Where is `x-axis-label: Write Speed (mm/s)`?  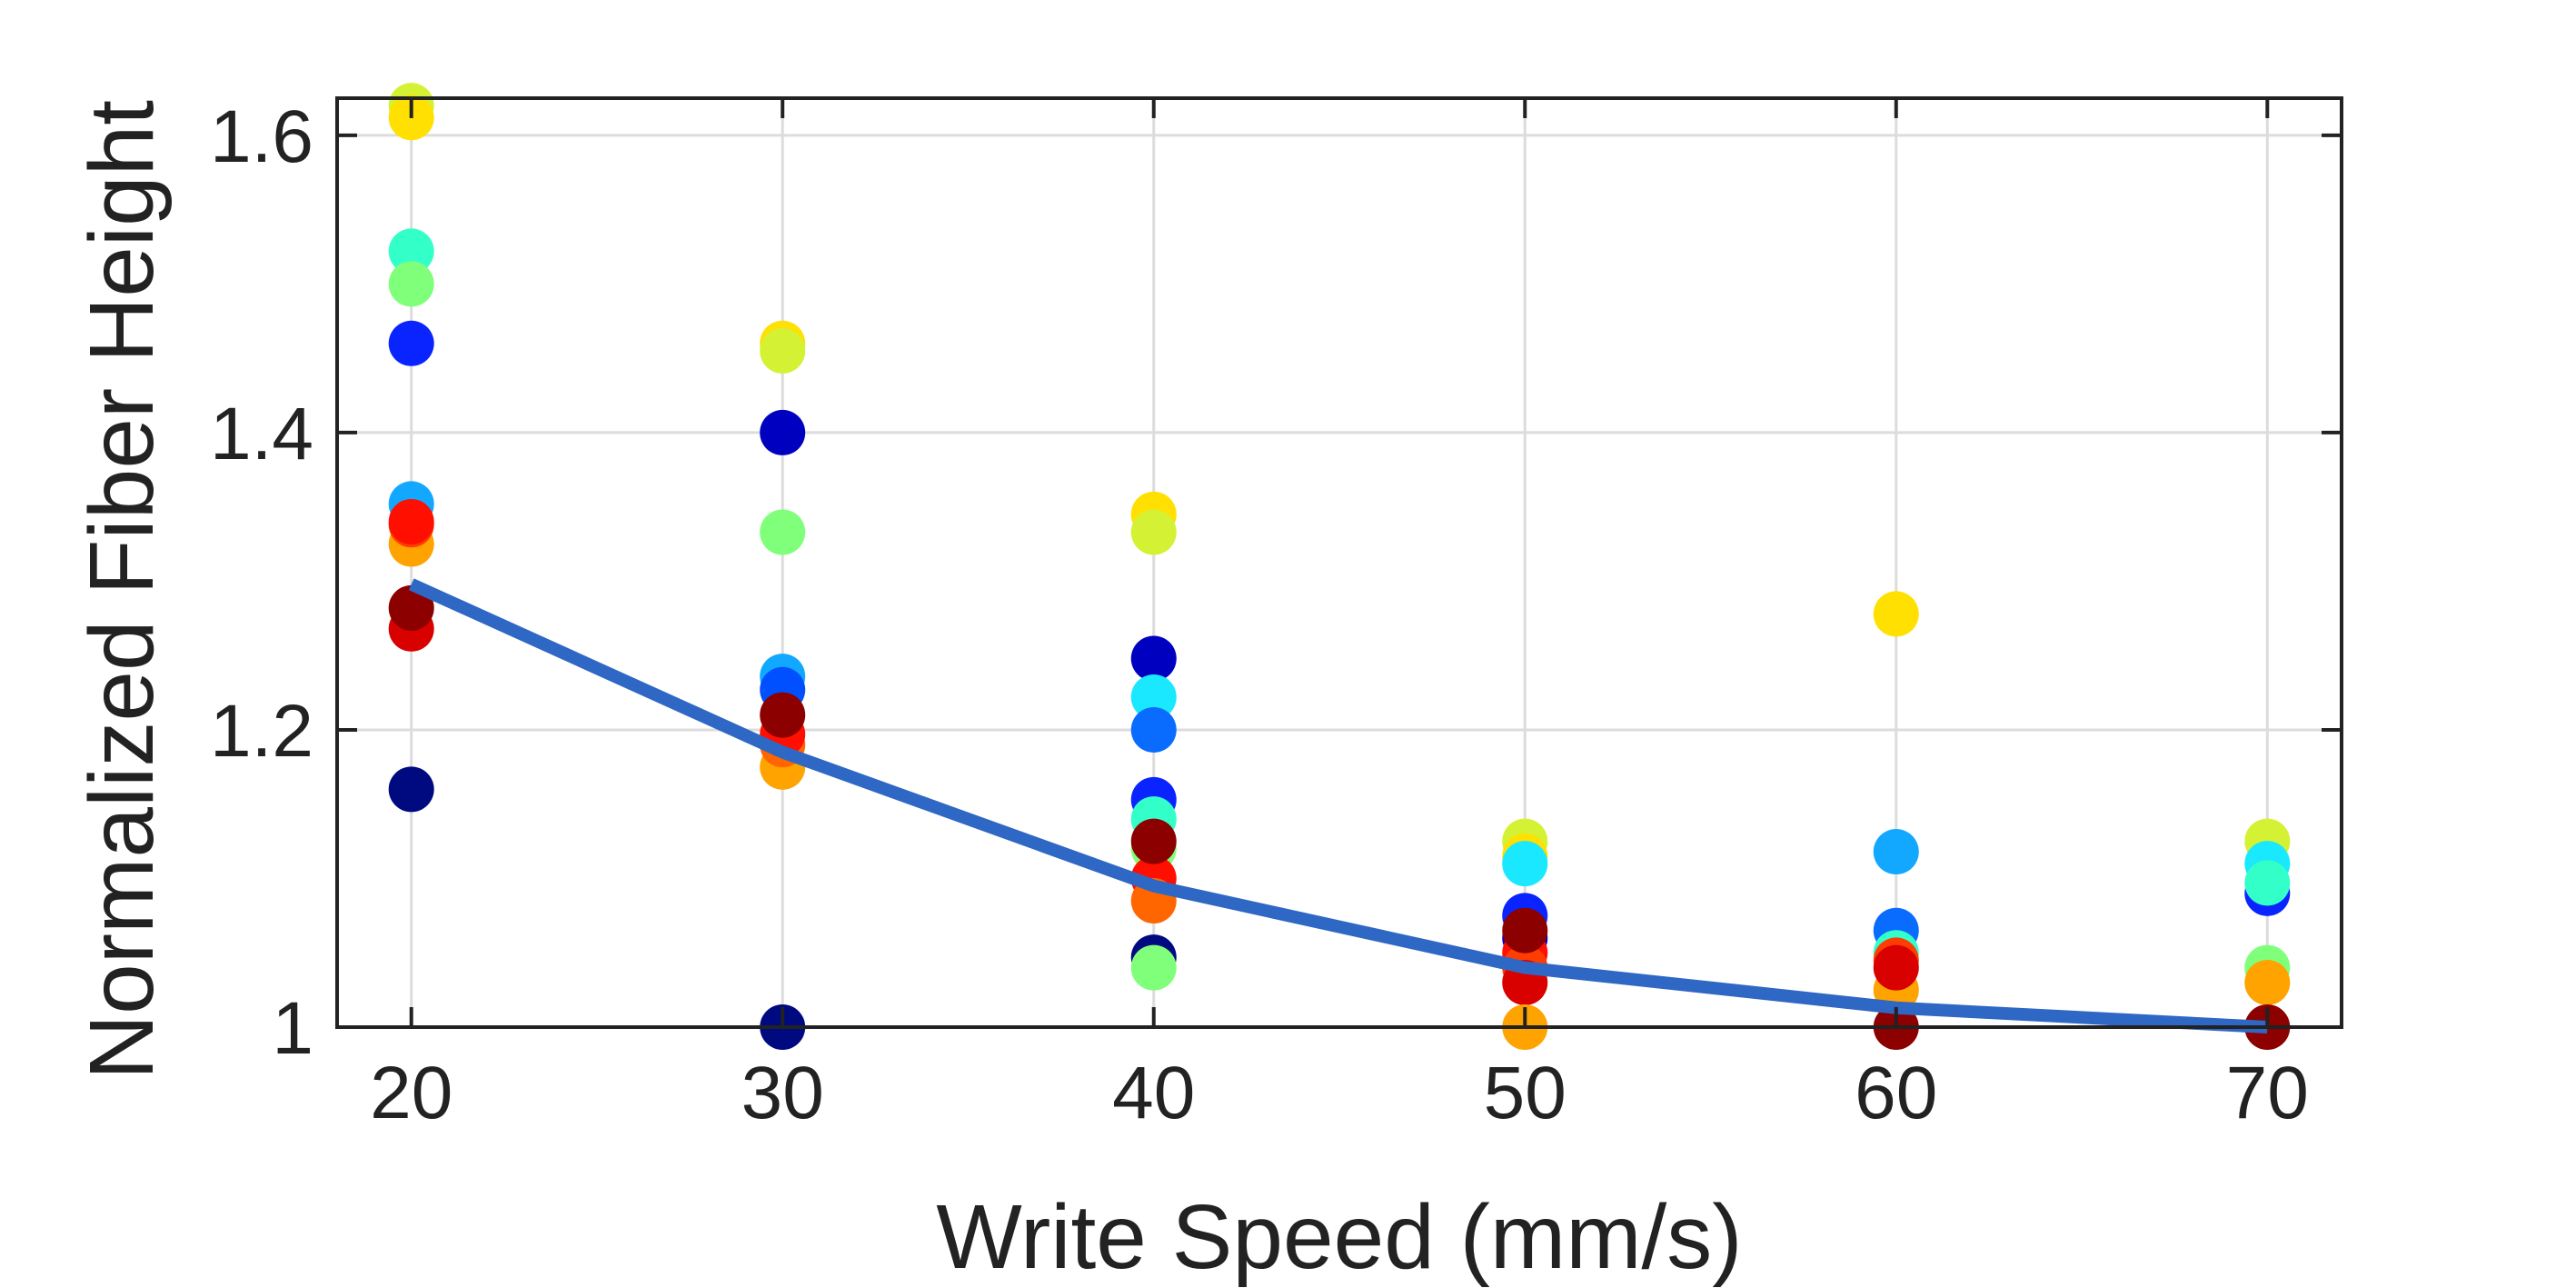 x-axis-label: Write Speed (mm/s) is located at coordinates (1339, 1237).